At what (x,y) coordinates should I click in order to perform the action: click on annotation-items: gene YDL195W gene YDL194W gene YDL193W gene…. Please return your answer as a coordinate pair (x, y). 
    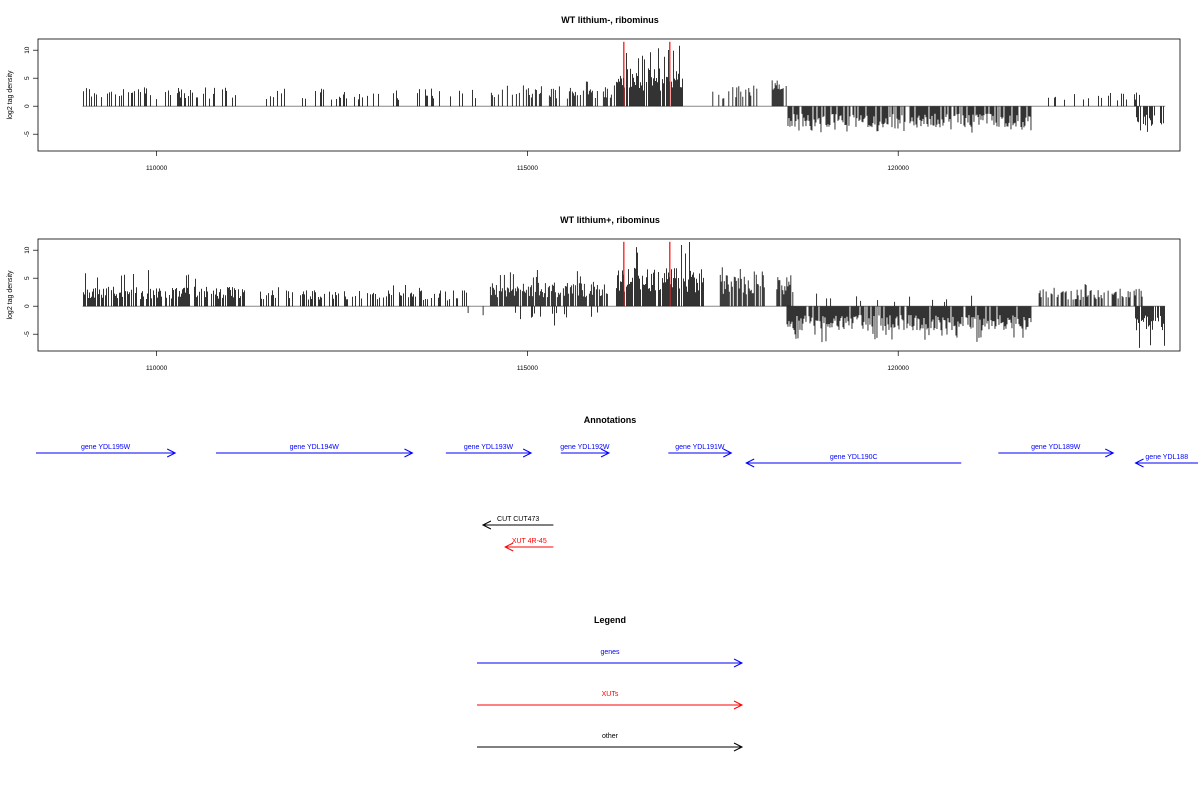
    Looking at the image, I should click on (617, 498).